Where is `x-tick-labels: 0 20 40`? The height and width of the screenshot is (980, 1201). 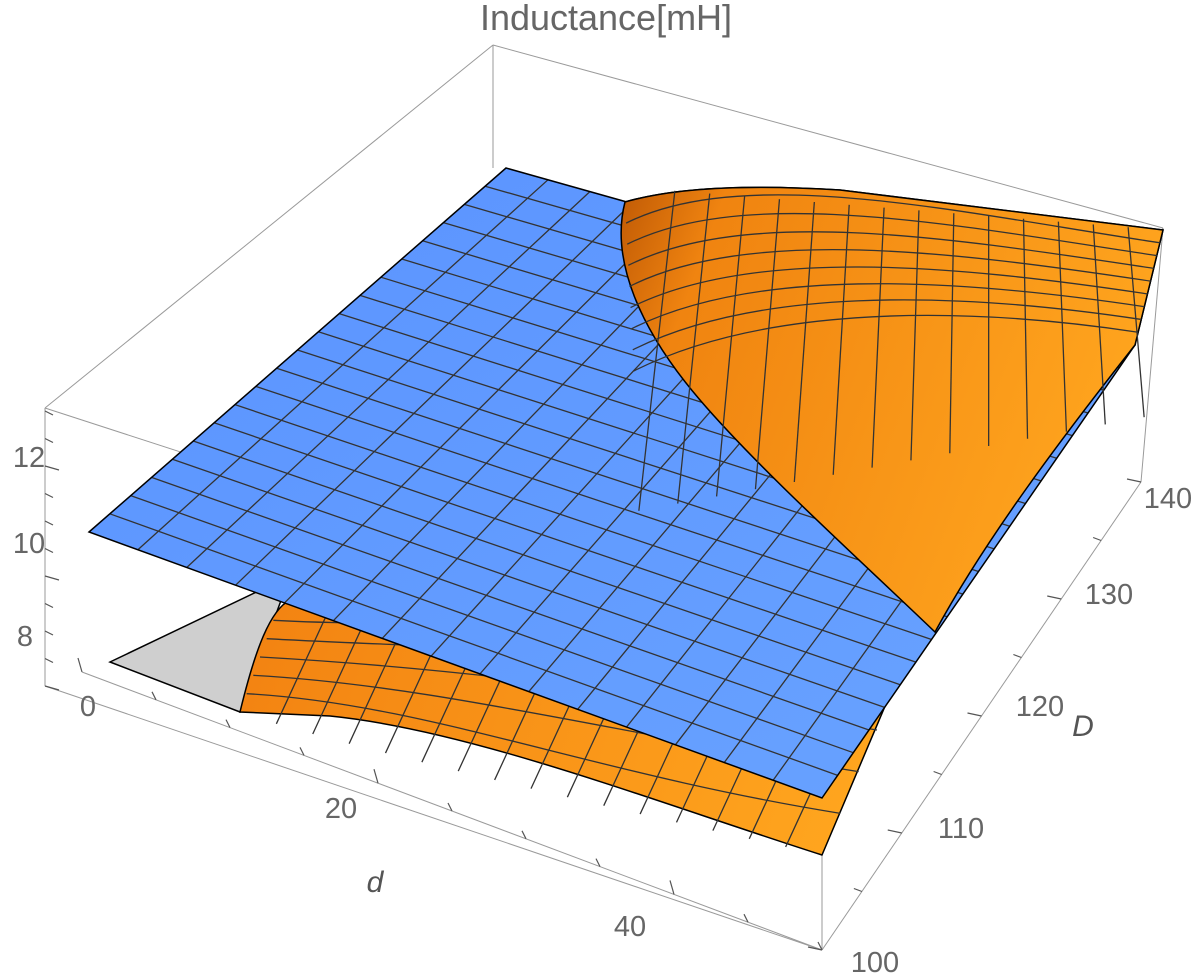 x-tick-labels: 0 20 40 is located at coordinates (363, 817).